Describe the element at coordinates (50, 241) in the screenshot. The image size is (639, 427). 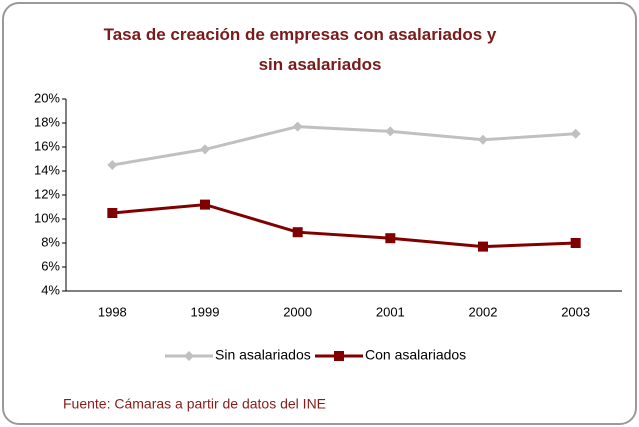
I see `y-tick-label: 8%` at that location.